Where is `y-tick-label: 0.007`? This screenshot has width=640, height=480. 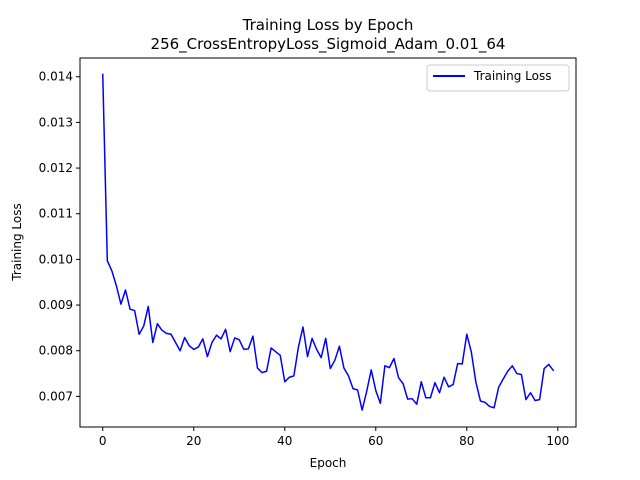 y-tick-label: 0.007 is located at coordinates (56, 396).